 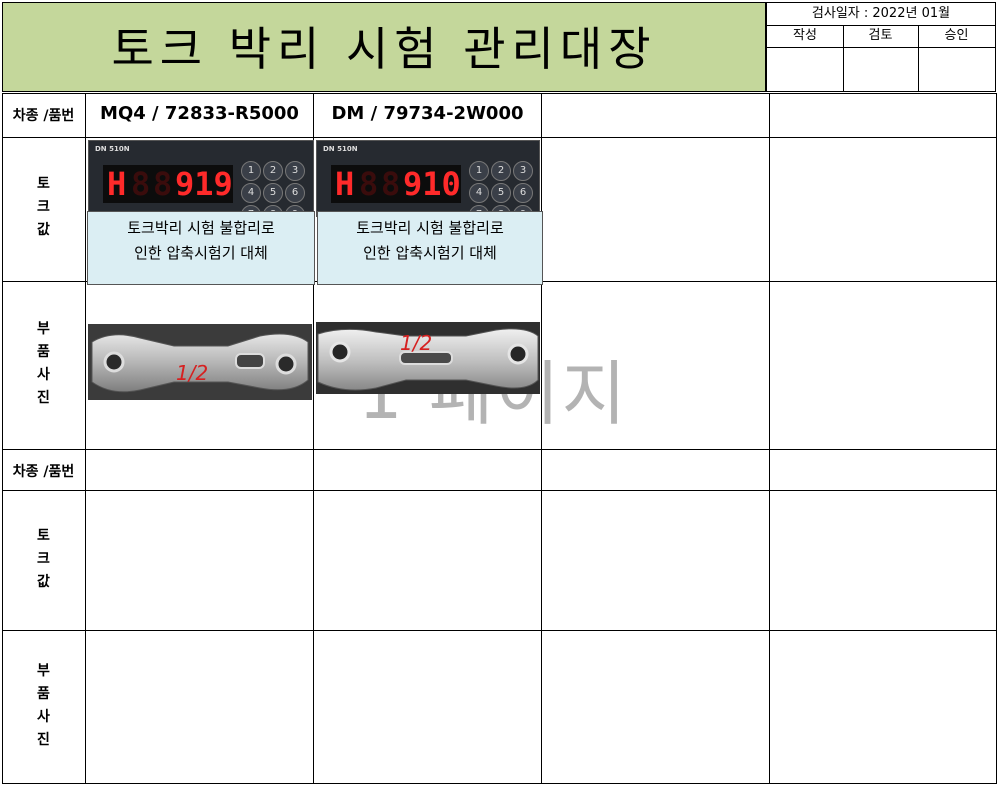 What do you see at coordinates (432, 184) in the screenshot?
I see `led-value: 910` at bounding box center [432, 184].